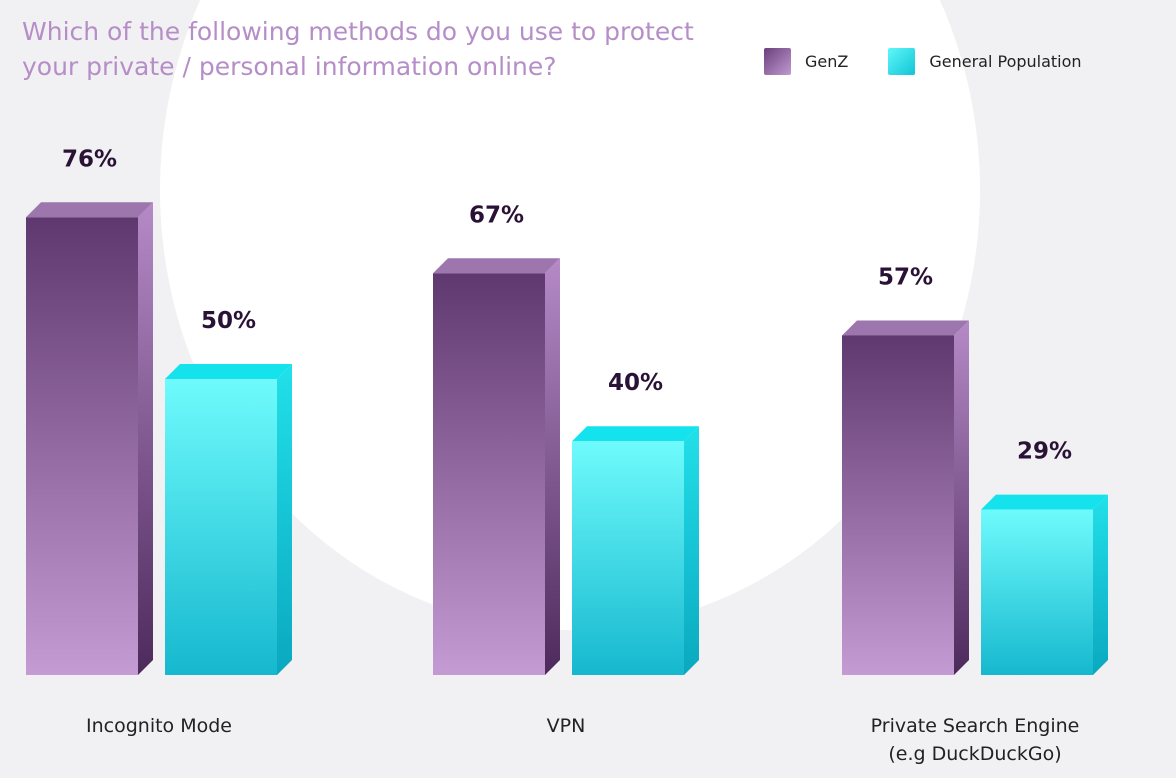  What do you see at coordinates (827, 61) in the screenshot?
I see `legend-label-genz: GenZ` at bounding box center [827, 61].